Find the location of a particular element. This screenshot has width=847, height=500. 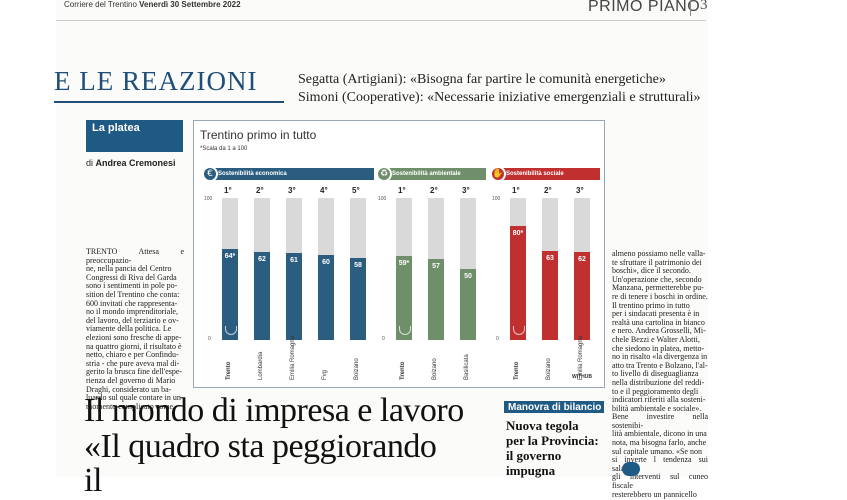

bar-value-label: 61 is located at coordinates (294, 261).